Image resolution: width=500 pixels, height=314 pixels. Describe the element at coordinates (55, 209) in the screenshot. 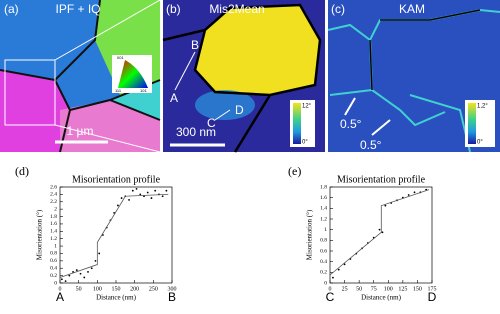

I see `y-tick-label: 2` at that location.